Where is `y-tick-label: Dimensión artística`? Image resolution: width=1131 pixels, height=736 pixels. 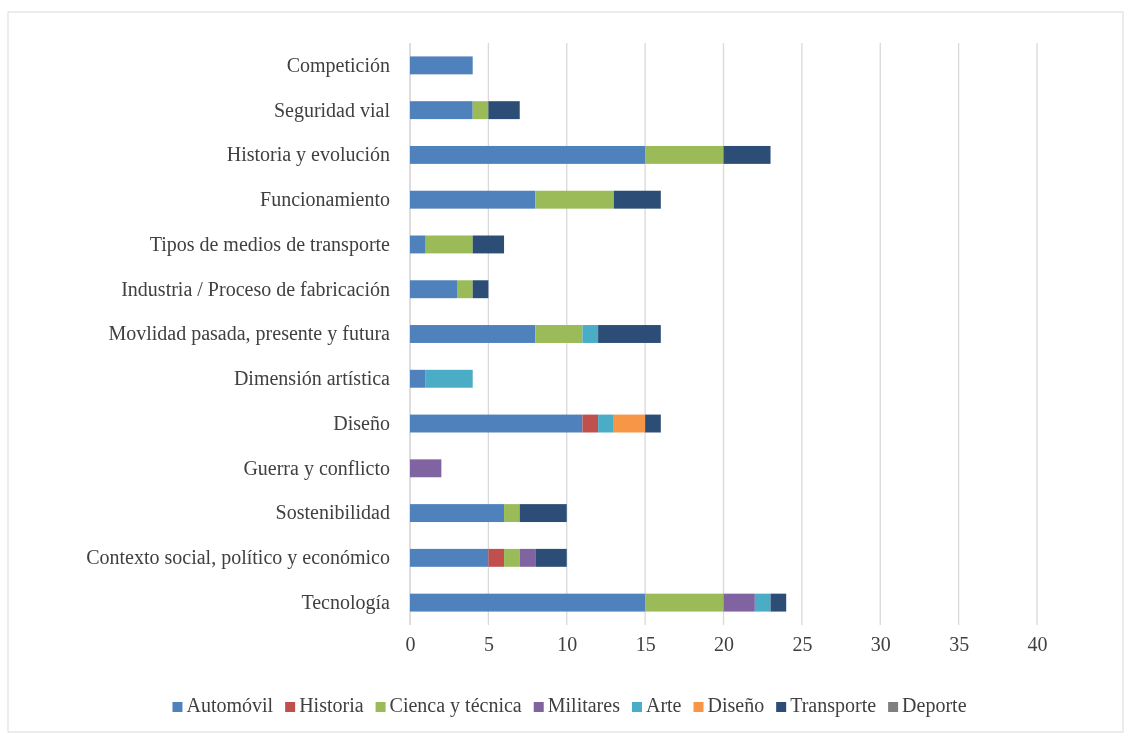
y-tick-label: Dimensión artística is located at coordinates (312, 378).